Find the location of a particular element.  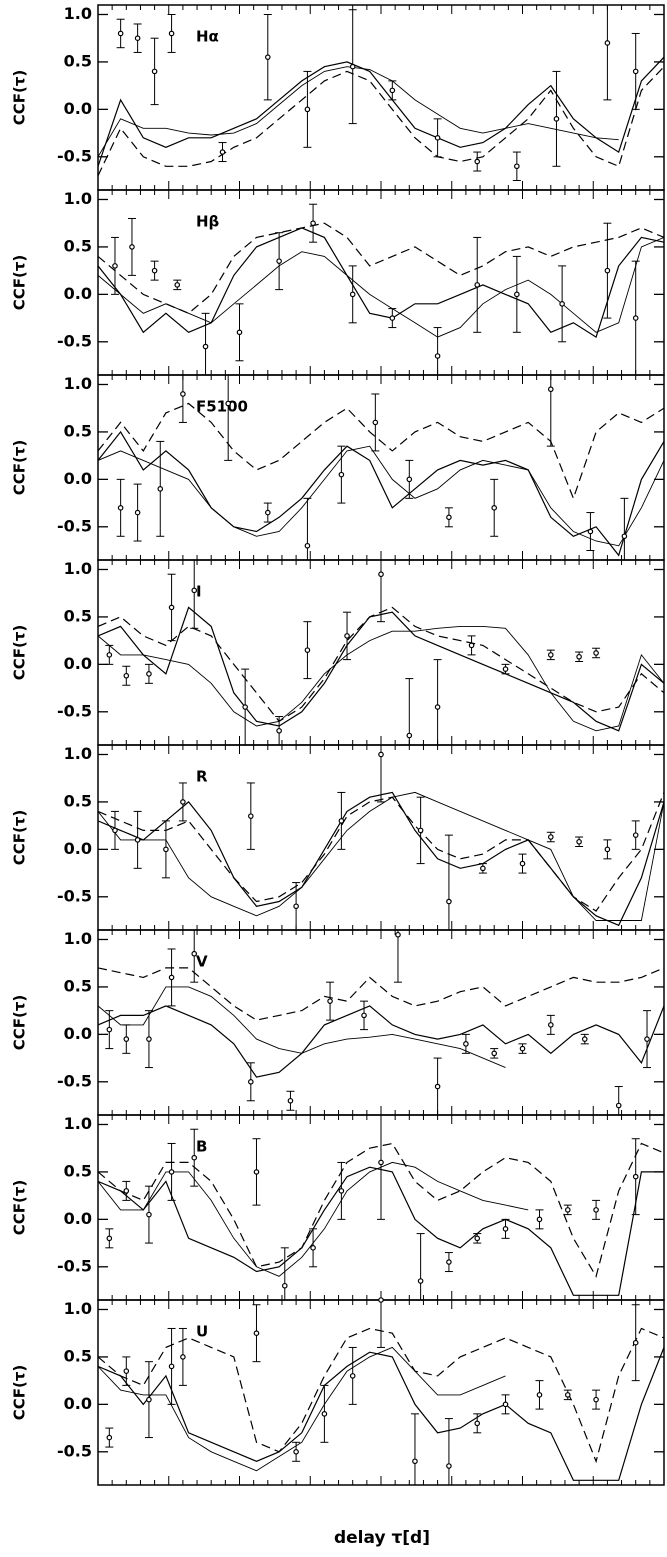

panel-label: Hβ is located at coordinates (208, 222).